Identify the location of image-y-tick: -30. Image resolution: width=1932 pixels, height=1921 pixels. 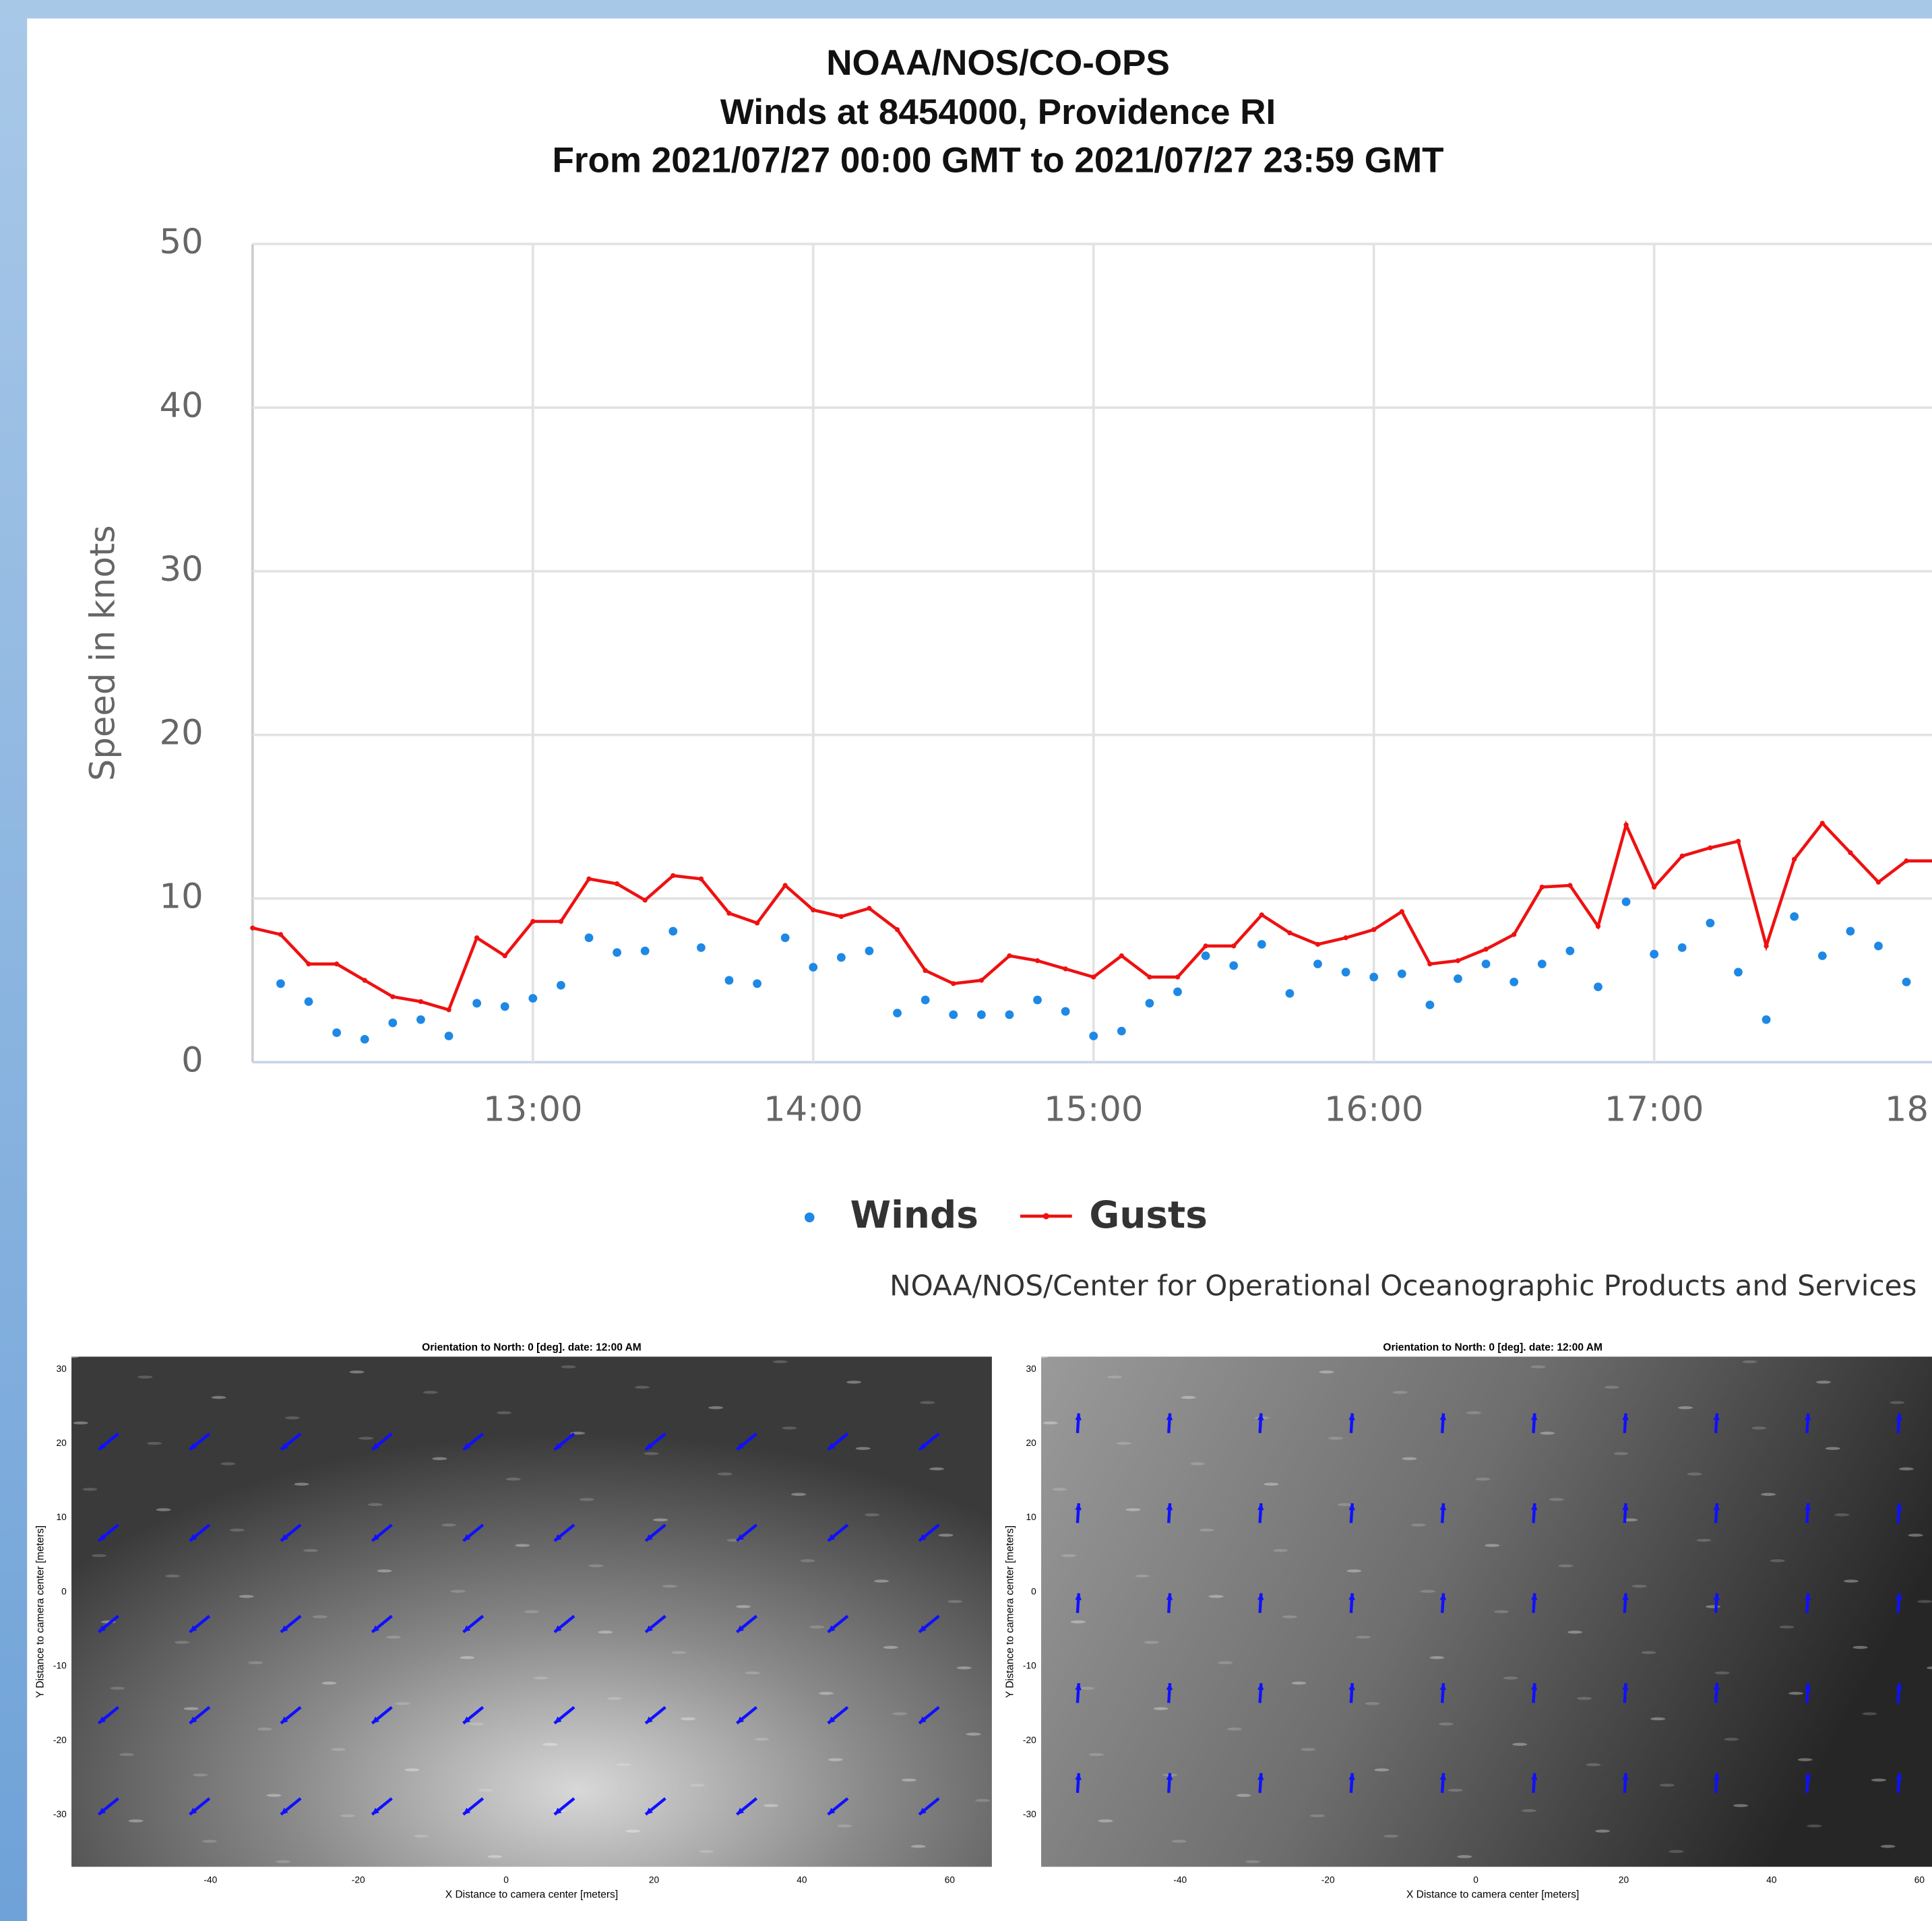
(1029, 1814).